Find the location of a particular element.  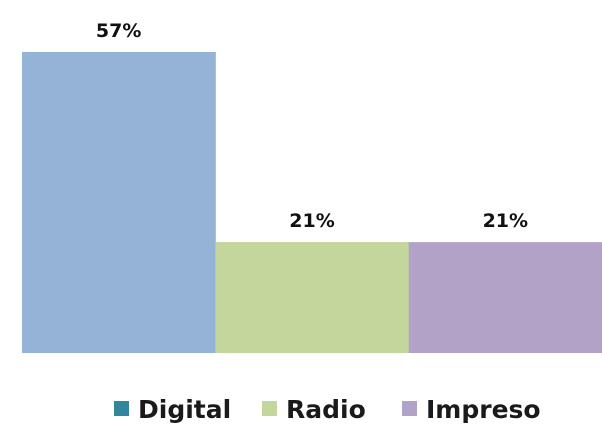

data-label-digital: 57% is located at coordinates (118, 31).